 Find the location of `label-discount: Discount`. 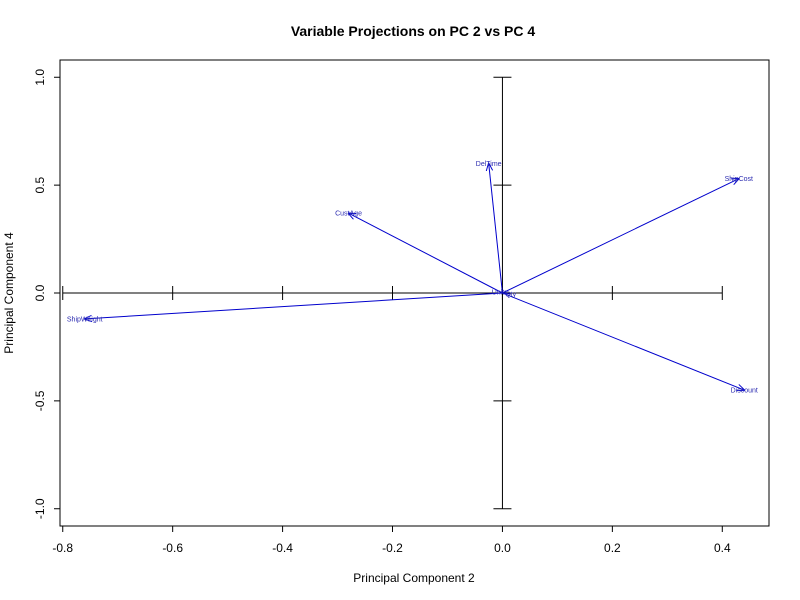

label-discount: Discount is located at coordinates (744, 391).